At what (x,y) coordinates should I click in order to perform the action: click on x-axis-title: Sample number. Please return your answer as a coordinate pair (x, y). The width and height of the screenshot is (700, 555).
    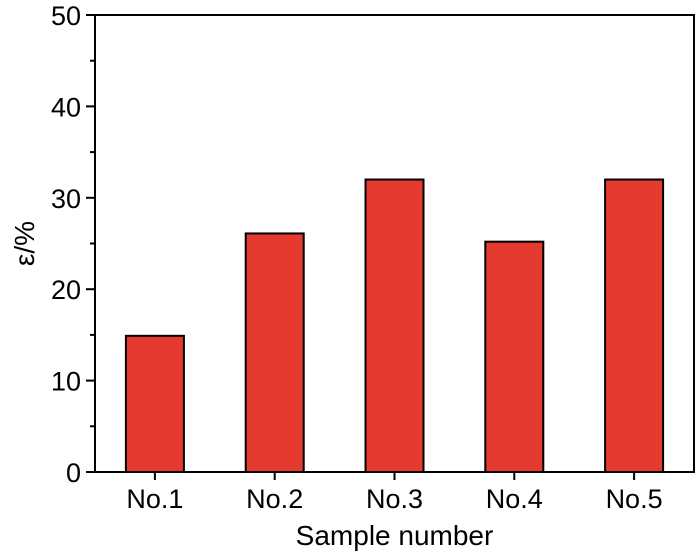
    Looking at the image, I should click on (395, 535).